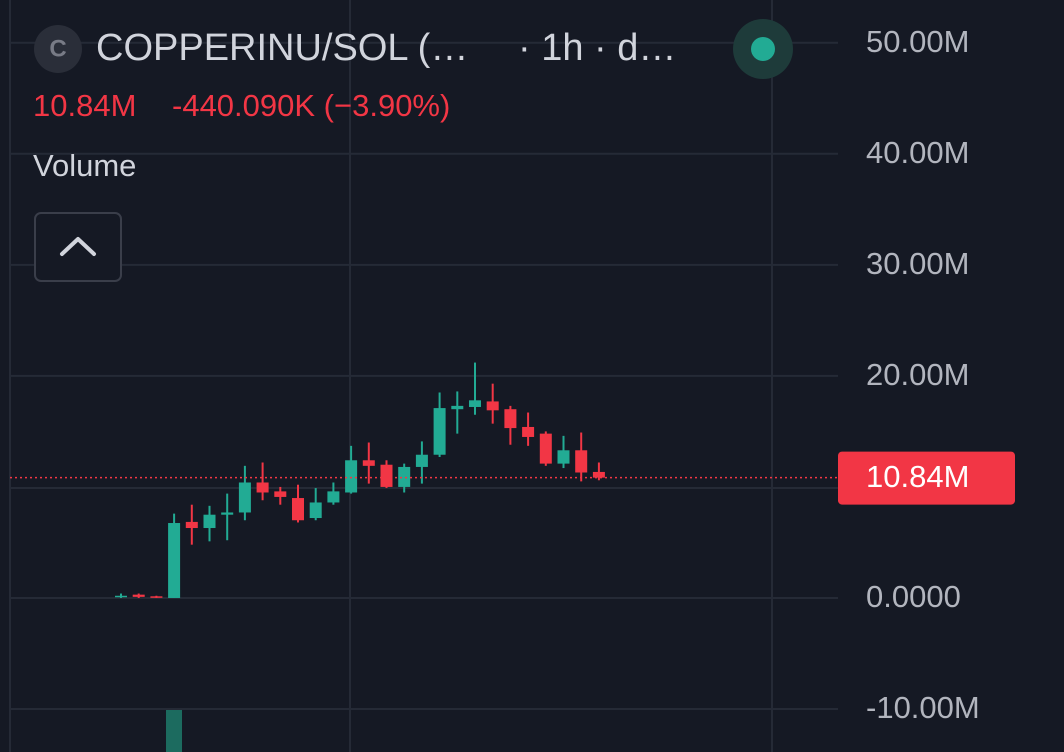 This screenshot has width=1064, height=752. Describe the element at coordinates (917, 41) in the screenshot. I see `y-tick-label: 50.00M` at that location.